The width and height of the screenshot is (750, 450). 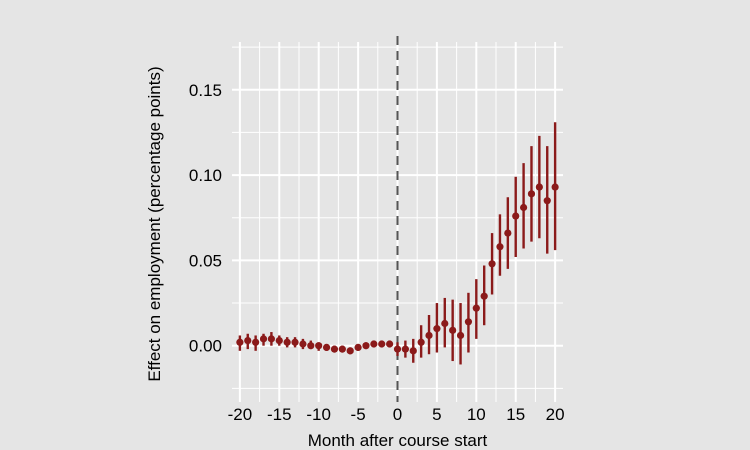 What do you see at coordinates (397, 414) in the screenshot?
I see `x-tick-label: 0` at bounding box center [397, 414].